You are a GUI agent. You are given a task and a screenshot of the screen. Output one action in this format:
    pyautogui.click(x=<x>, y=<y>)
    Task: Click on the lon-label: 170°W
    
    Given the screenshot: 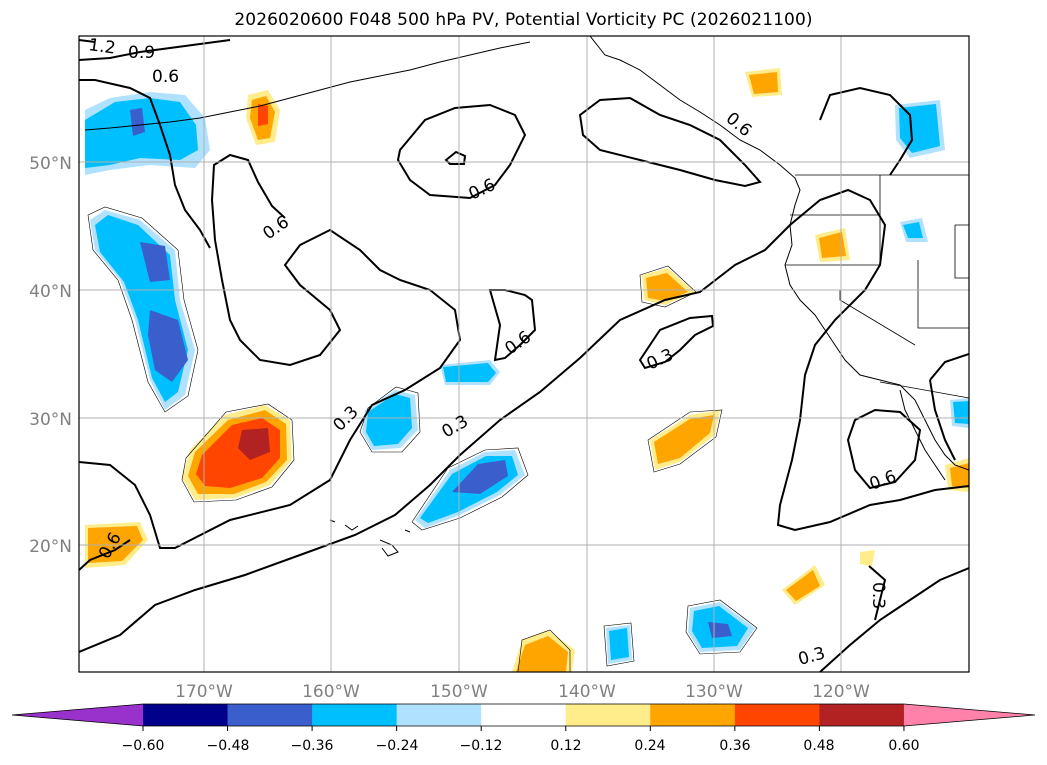 What is the action you would take?
    pyautogui.click(x=204, y=692)
    